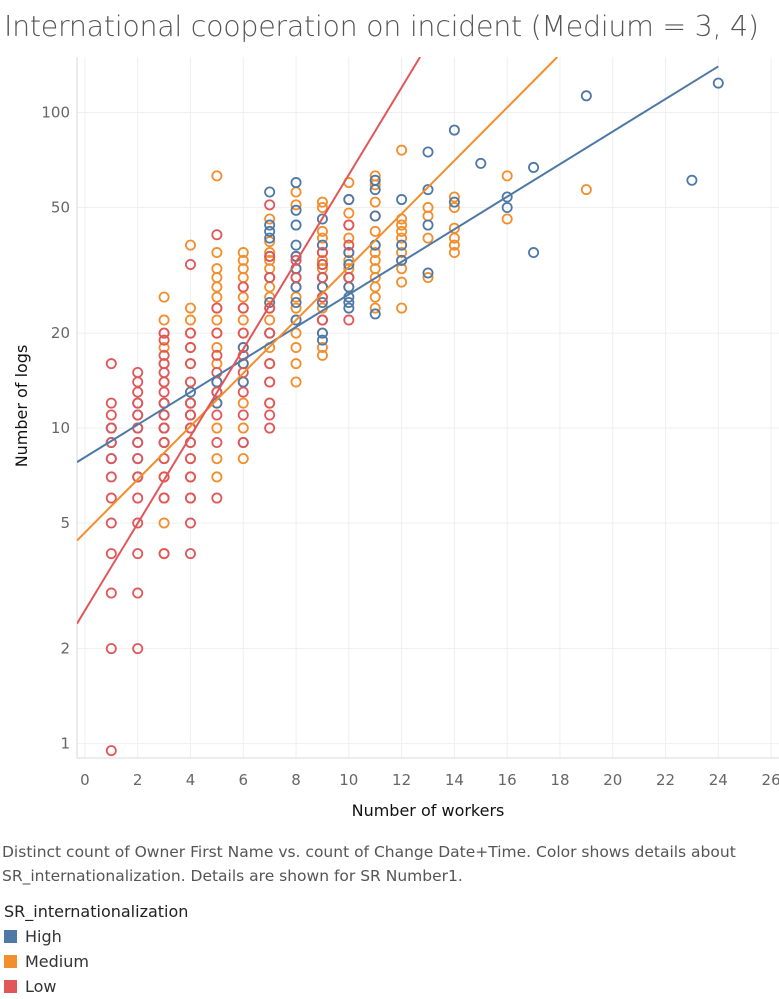 The height and width of the screenshot is (999, 779). I want to click on legend-title: SR_internationalization, so click(96, 911).